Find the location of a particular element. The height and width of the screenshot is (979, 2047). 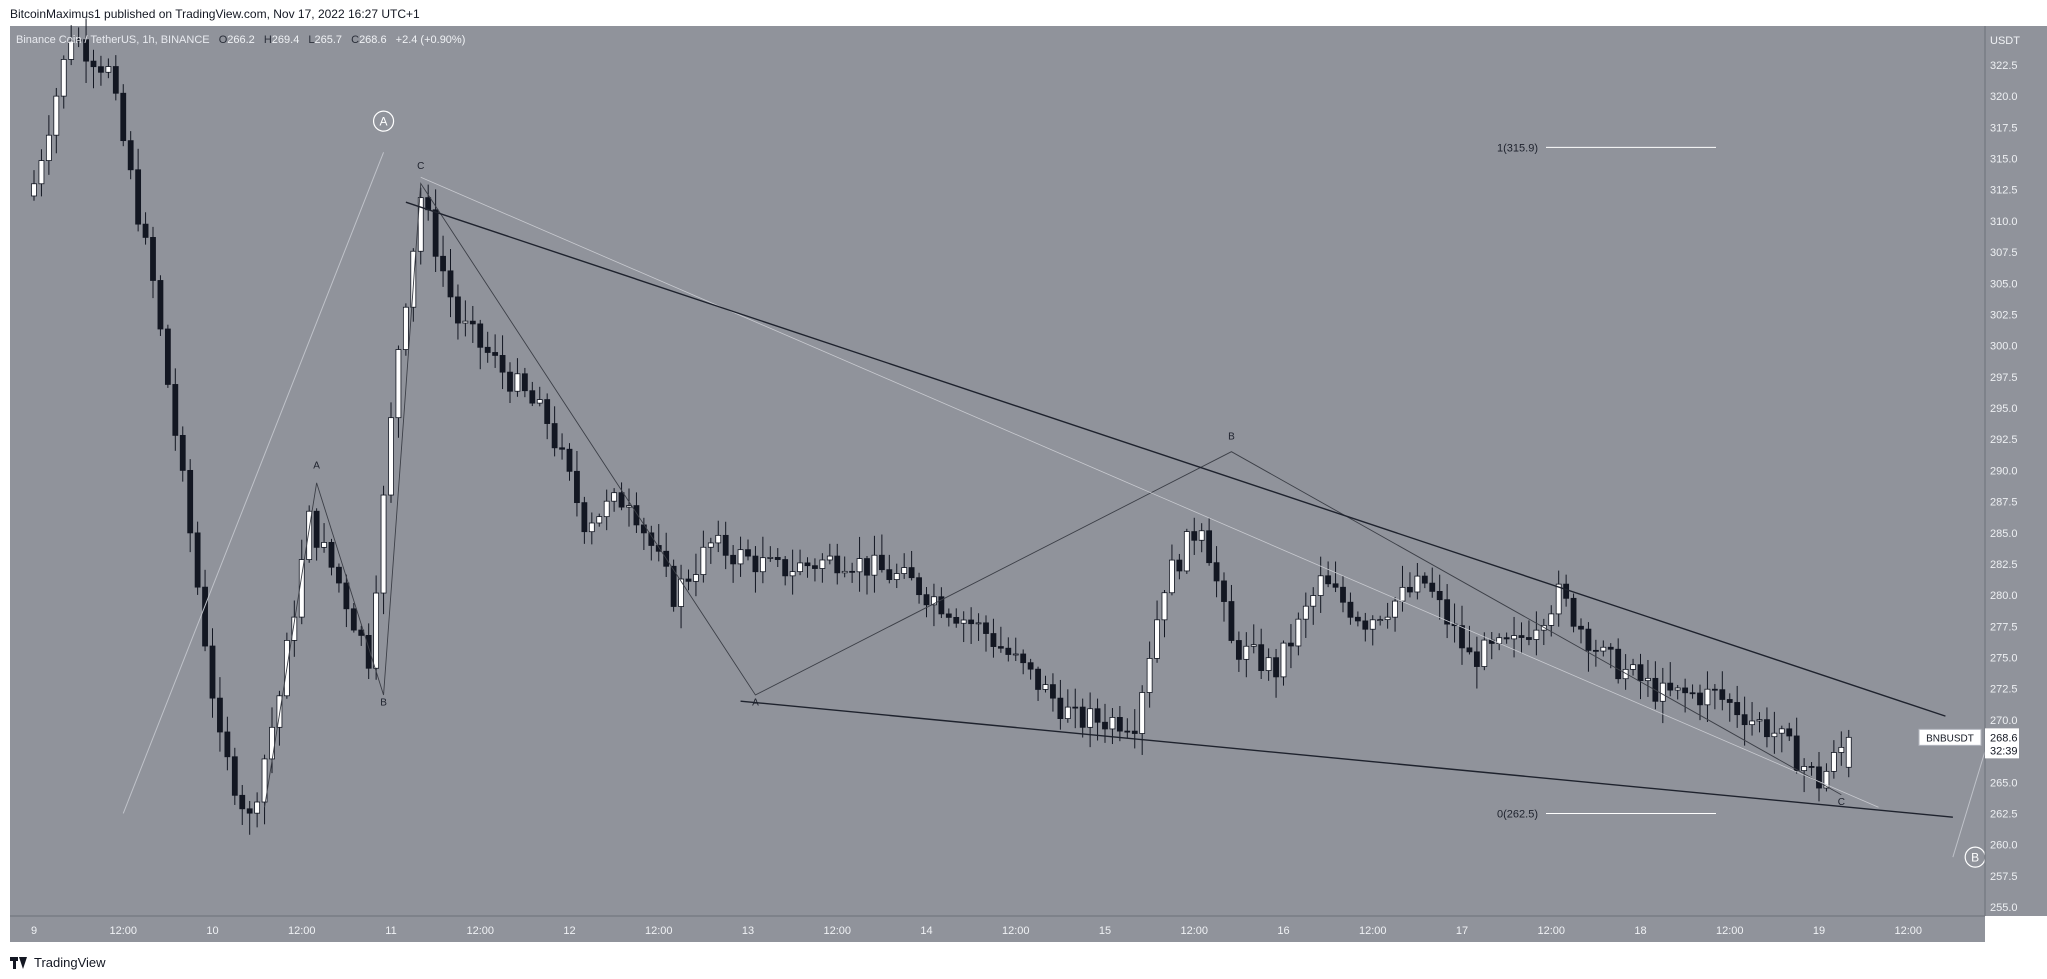

x-tick-label: 10 is located at coordinates (212, 931).